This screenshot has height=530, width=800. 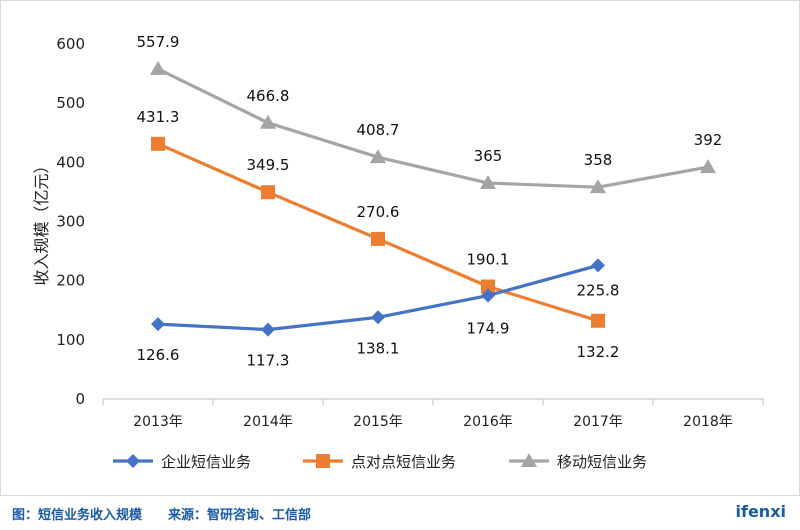 What do you see at coordinates (268, 96) in the screenshot?
I see `data-label: 466.8` at bounding box center [268, 96].